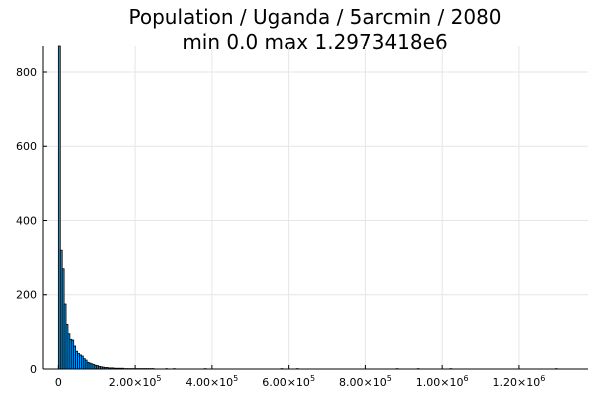 The width and height of the screenshot is (600, 400). Describe the element at coordinates (58, 382) in the screenshot. I see `x-tick-label: 0` at that location.